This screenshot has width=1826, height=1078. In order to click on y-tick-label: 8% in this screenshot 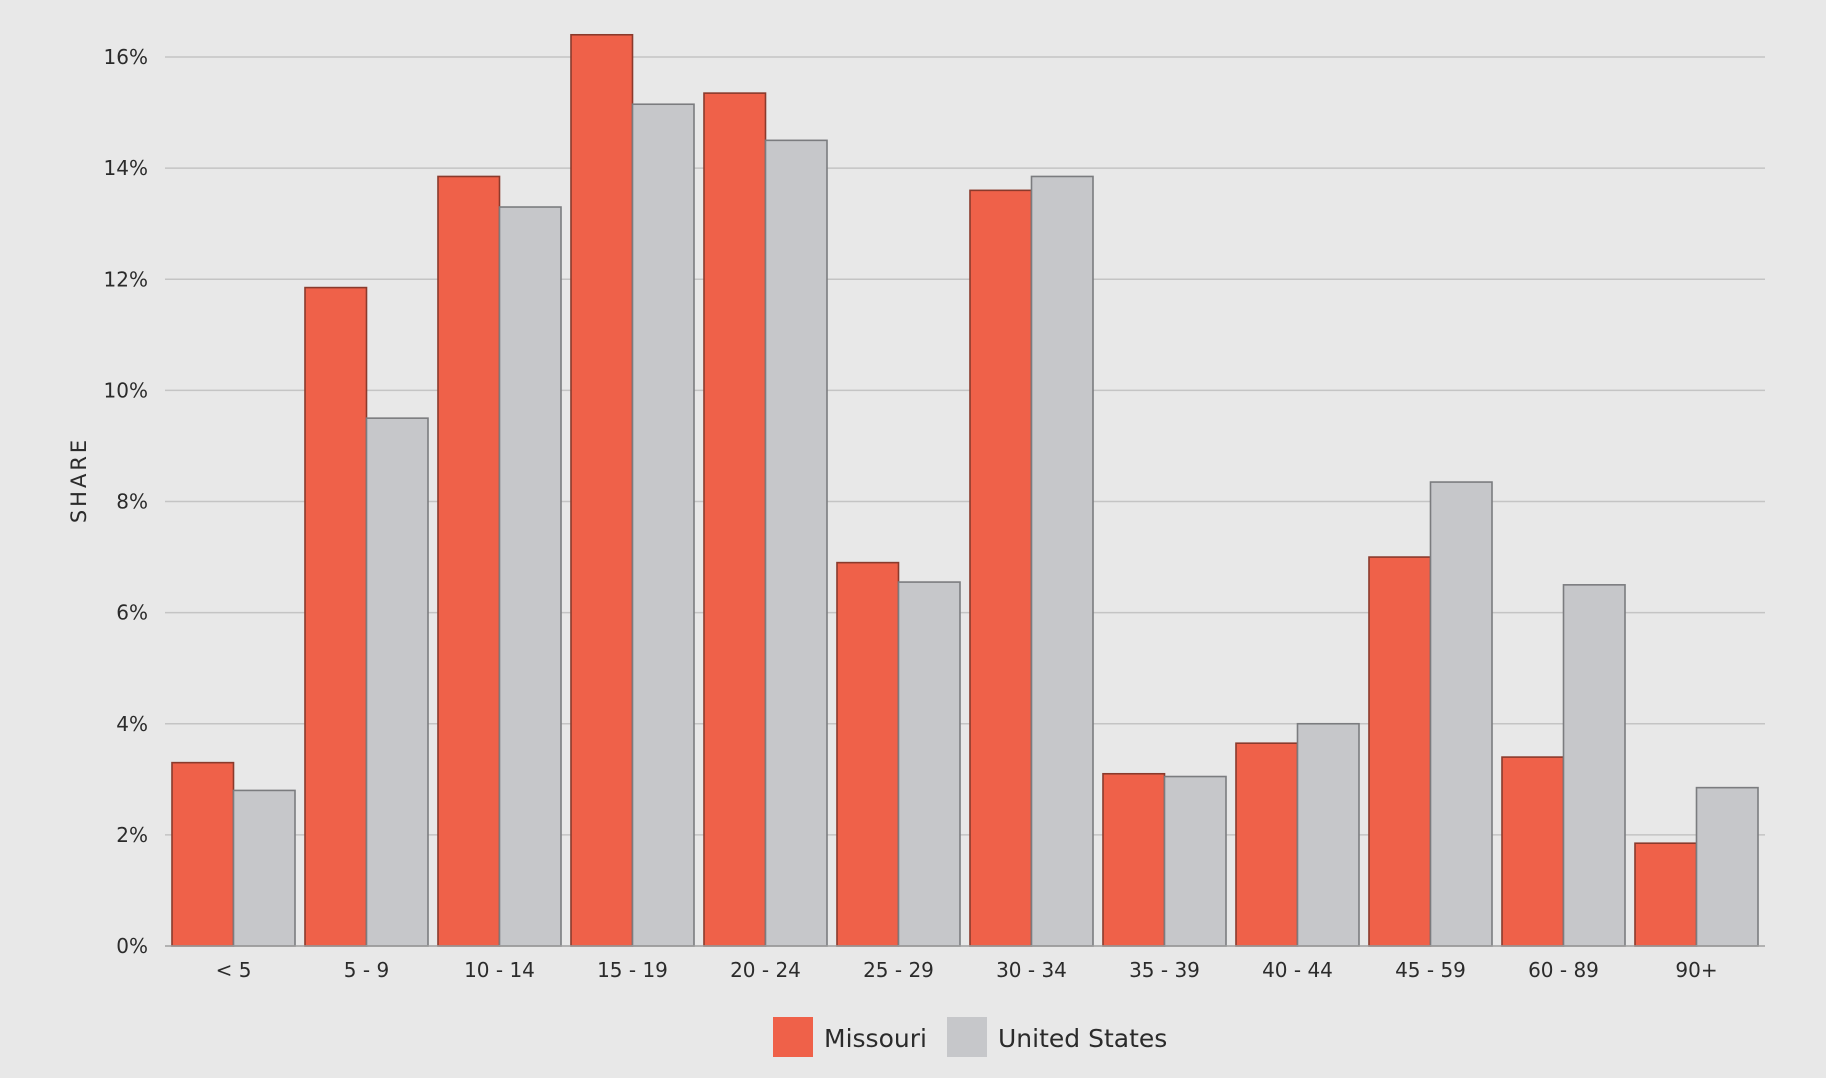, I will do `click(132, 502)`.